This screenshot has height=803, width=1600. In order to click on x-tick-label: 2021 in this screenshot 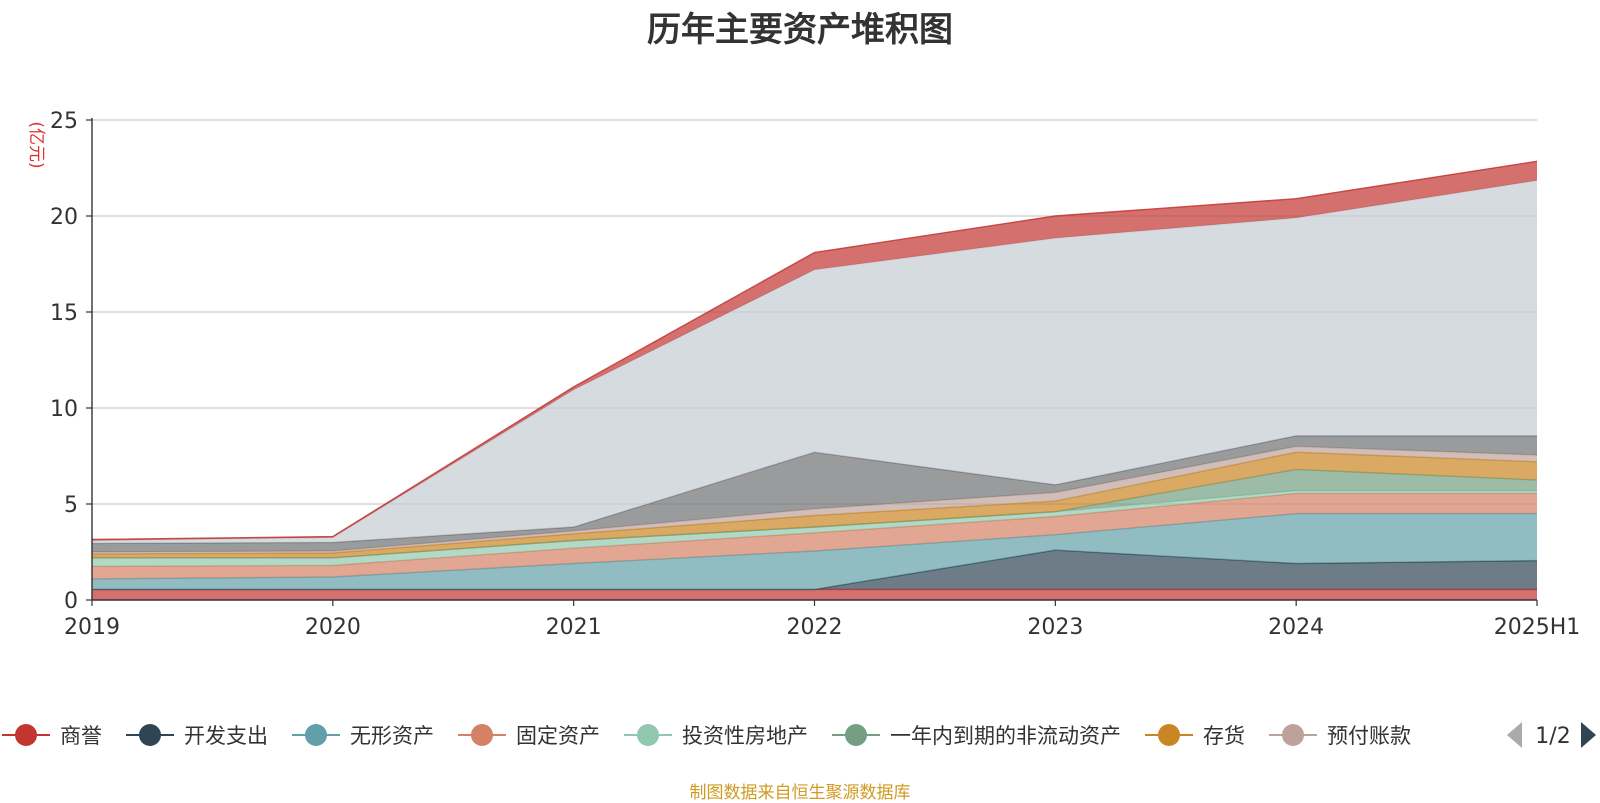, I will do `click(574, 627)`.